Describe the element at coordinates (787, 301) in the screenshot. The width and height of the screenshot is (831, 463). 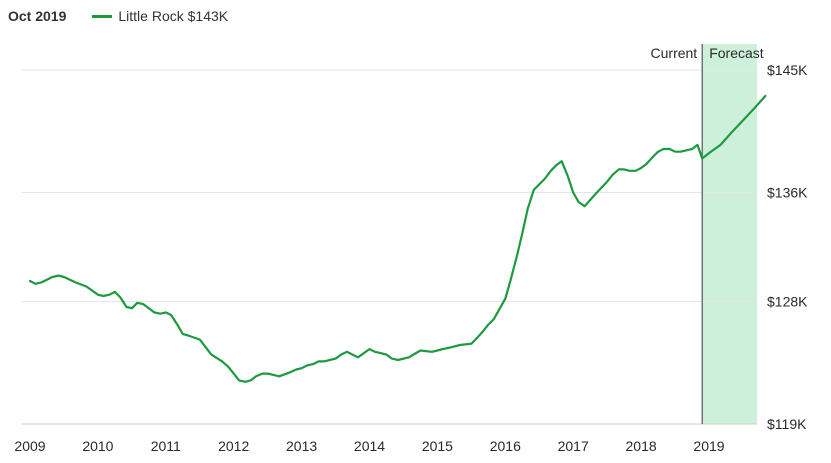
I see `y-tick-label: $128K` at that location.